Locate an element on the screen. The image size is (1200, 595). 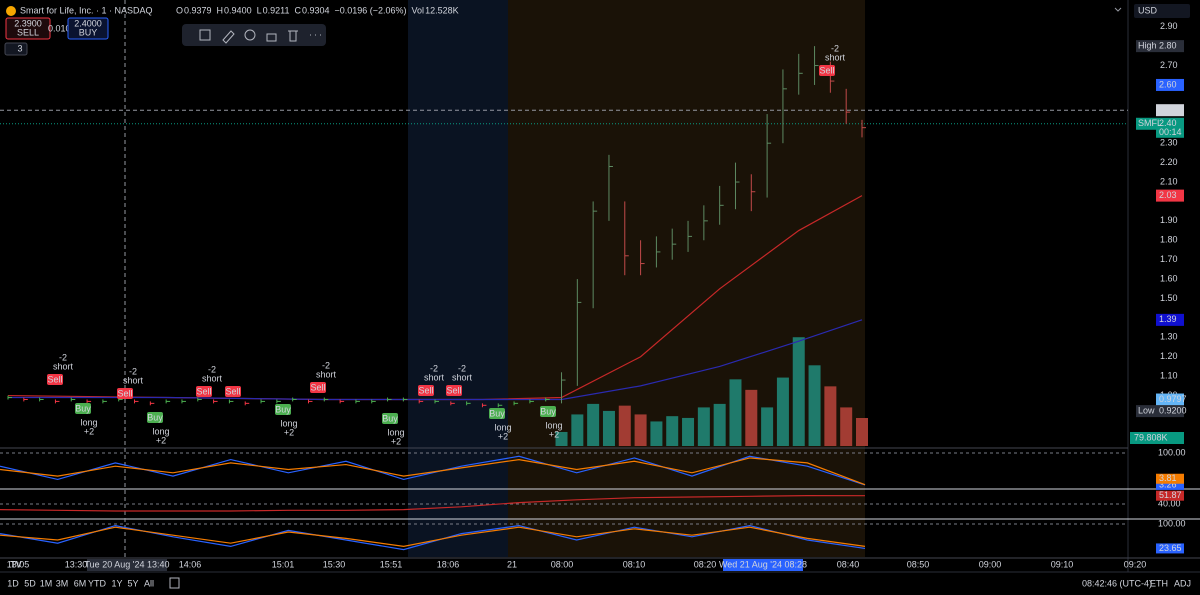
price-tag: Low is located at coordinates (1146, 410).